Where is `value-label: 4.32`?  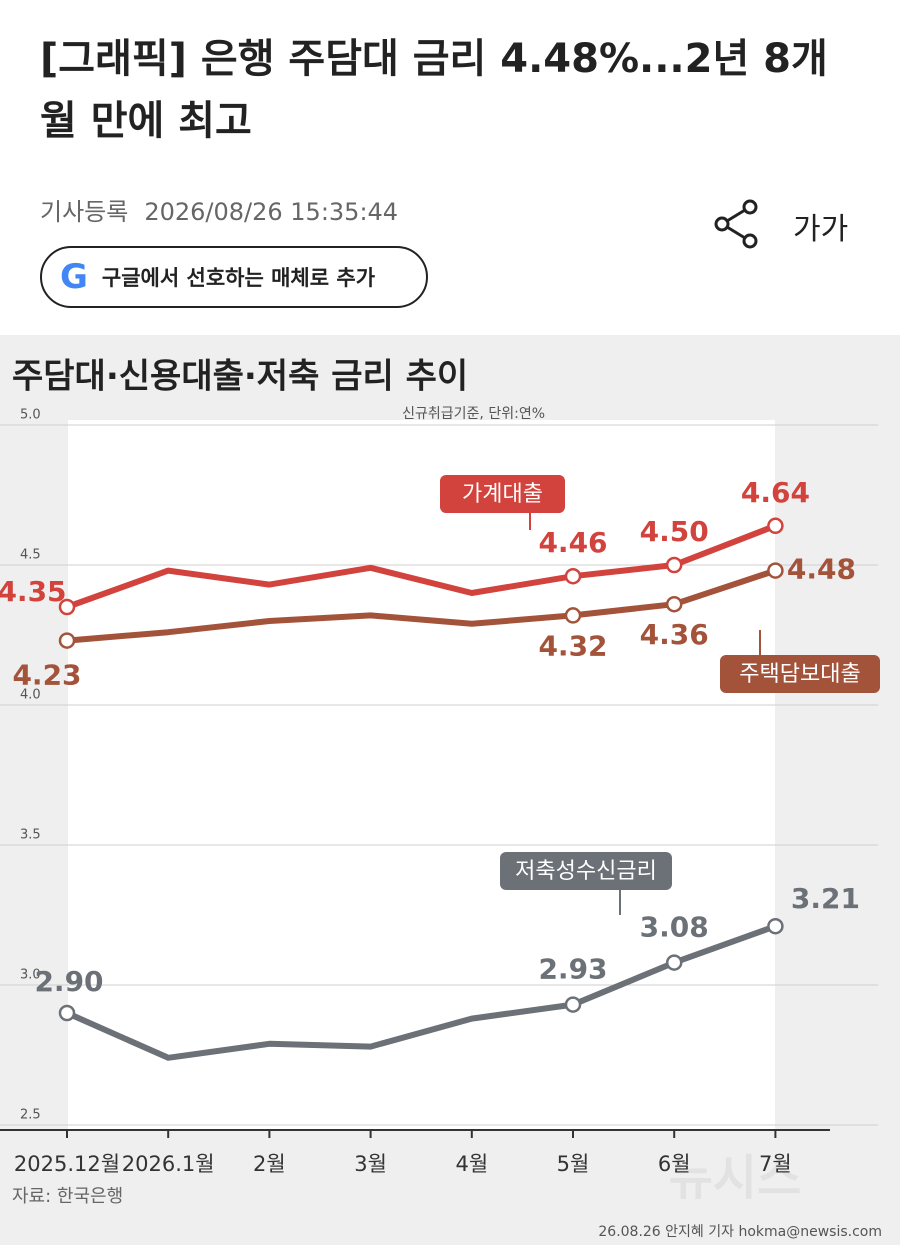
value-label: 4.32 is located at coordinates (572, 645).